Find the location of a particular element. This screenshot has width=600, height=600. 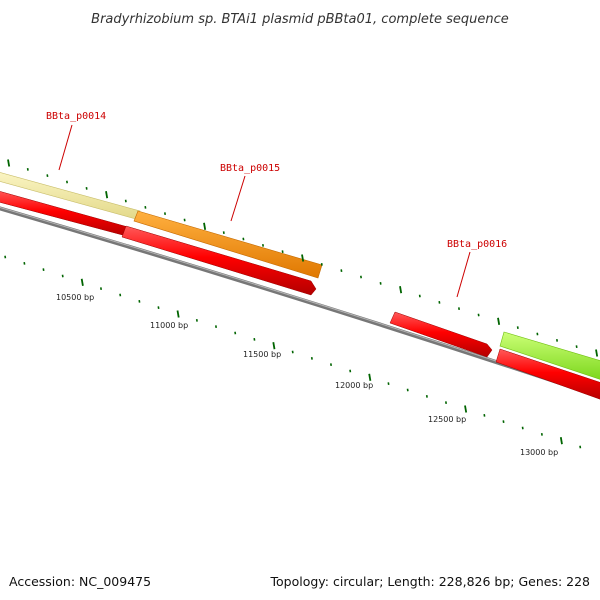

gene-label: BBta_p0015 is located at coordinates (250, 168).